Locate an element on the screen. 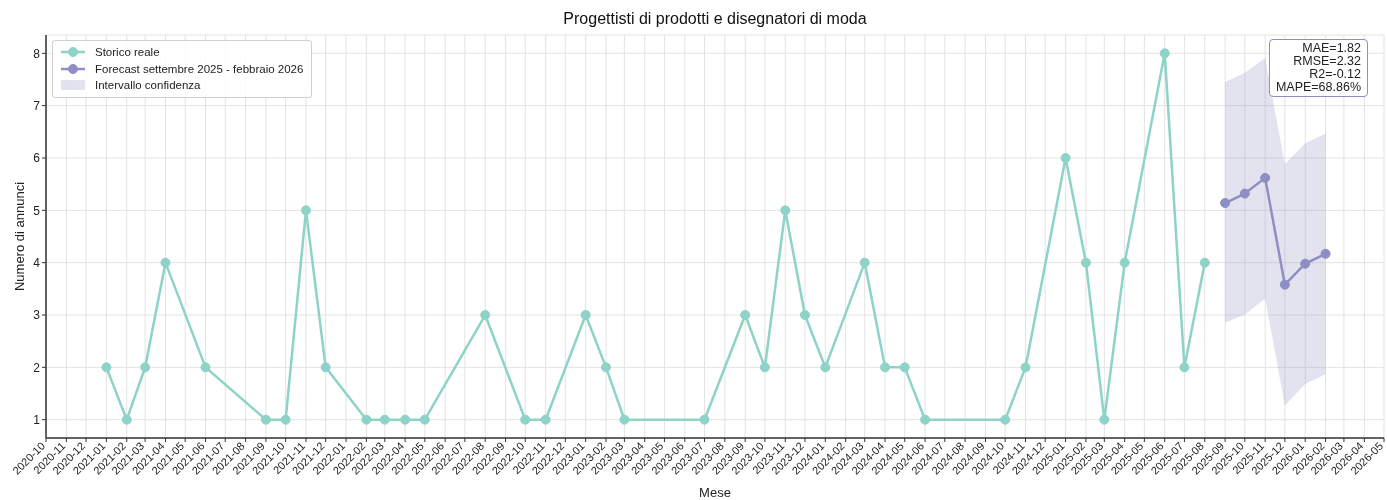 The image size is (1387, 500). y-tick-label: 6 is located at coordinates (37, 158).